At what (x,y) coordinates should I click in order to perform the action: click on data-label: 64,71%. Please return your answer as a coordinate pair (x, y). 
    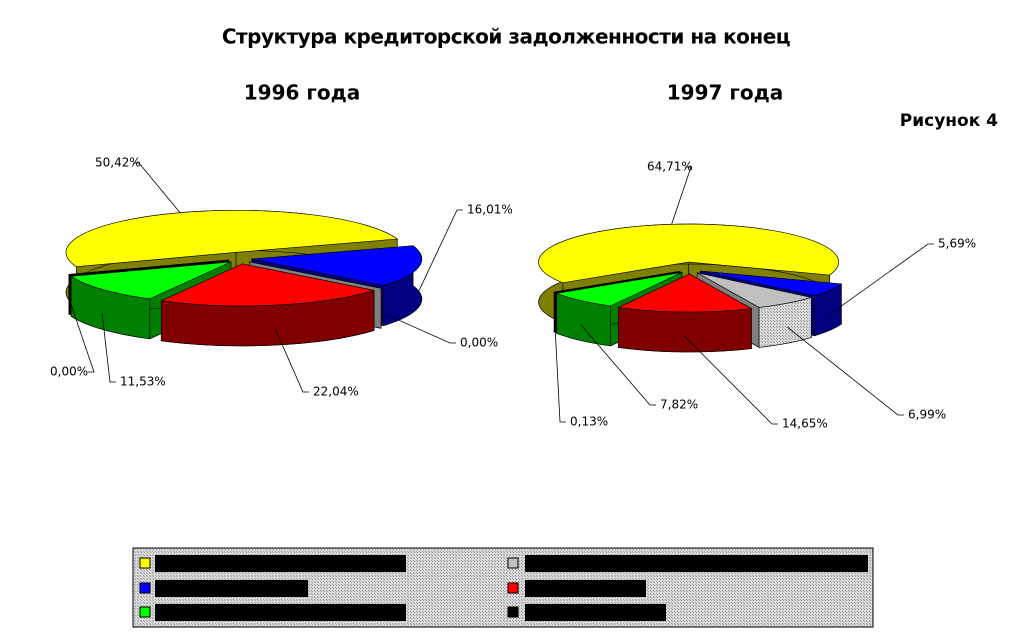
    Looking at the image, I should click on (670, 167).